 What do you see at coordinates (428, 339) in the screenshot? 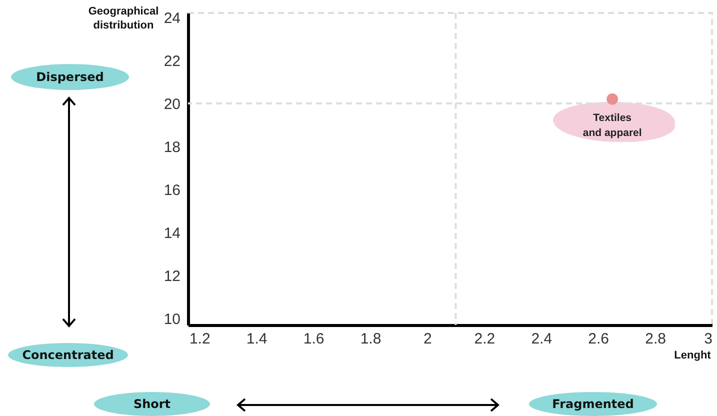
I see `x-tick-label: 2` at bounding box center [428, 339].